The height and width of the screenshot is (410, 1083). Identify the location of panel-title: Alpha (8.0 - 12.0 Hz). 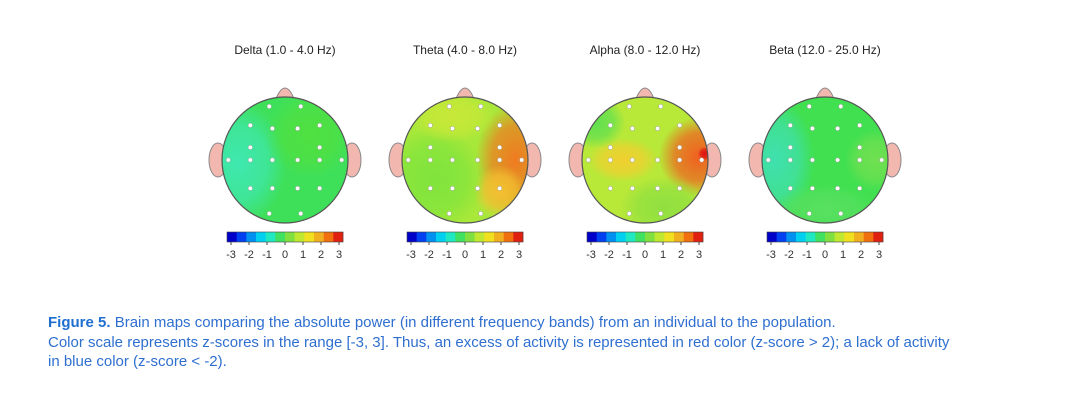
(645, 50).